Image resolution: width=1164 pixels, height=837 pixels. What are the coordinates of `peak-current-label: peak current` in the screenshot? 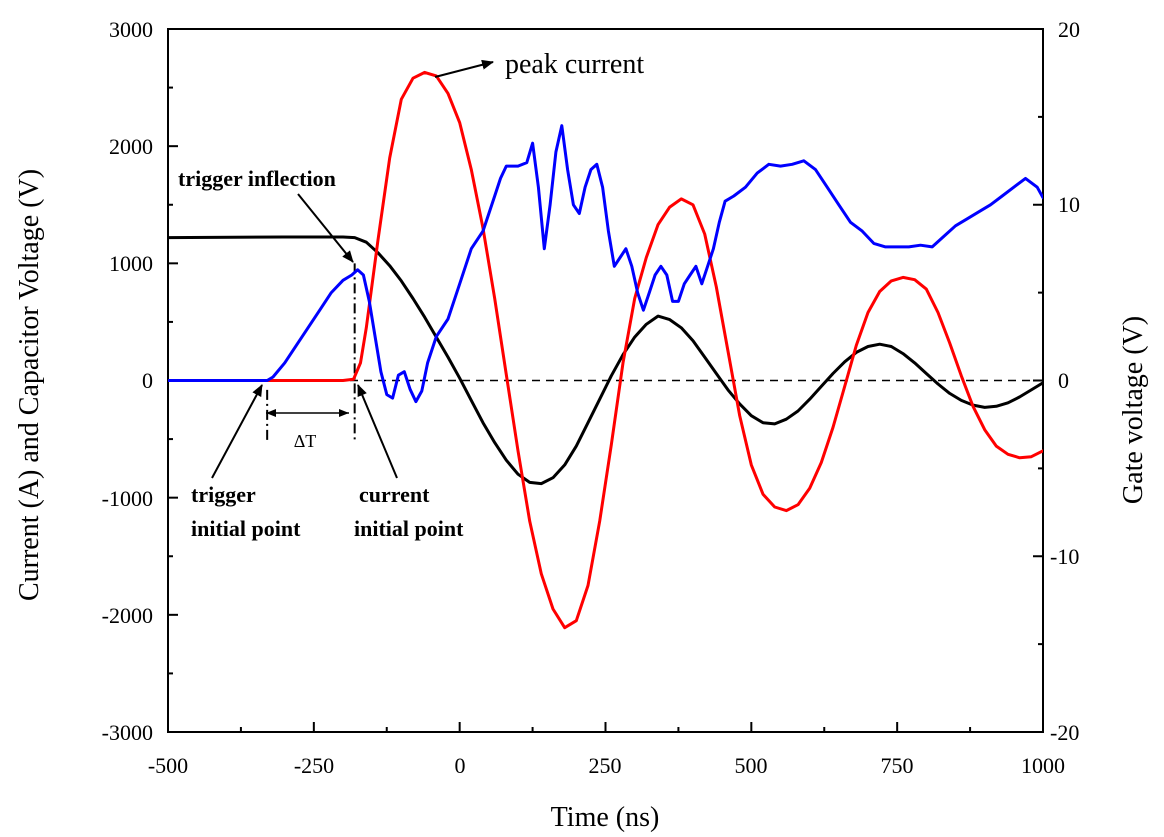 It's located at (574, 64).